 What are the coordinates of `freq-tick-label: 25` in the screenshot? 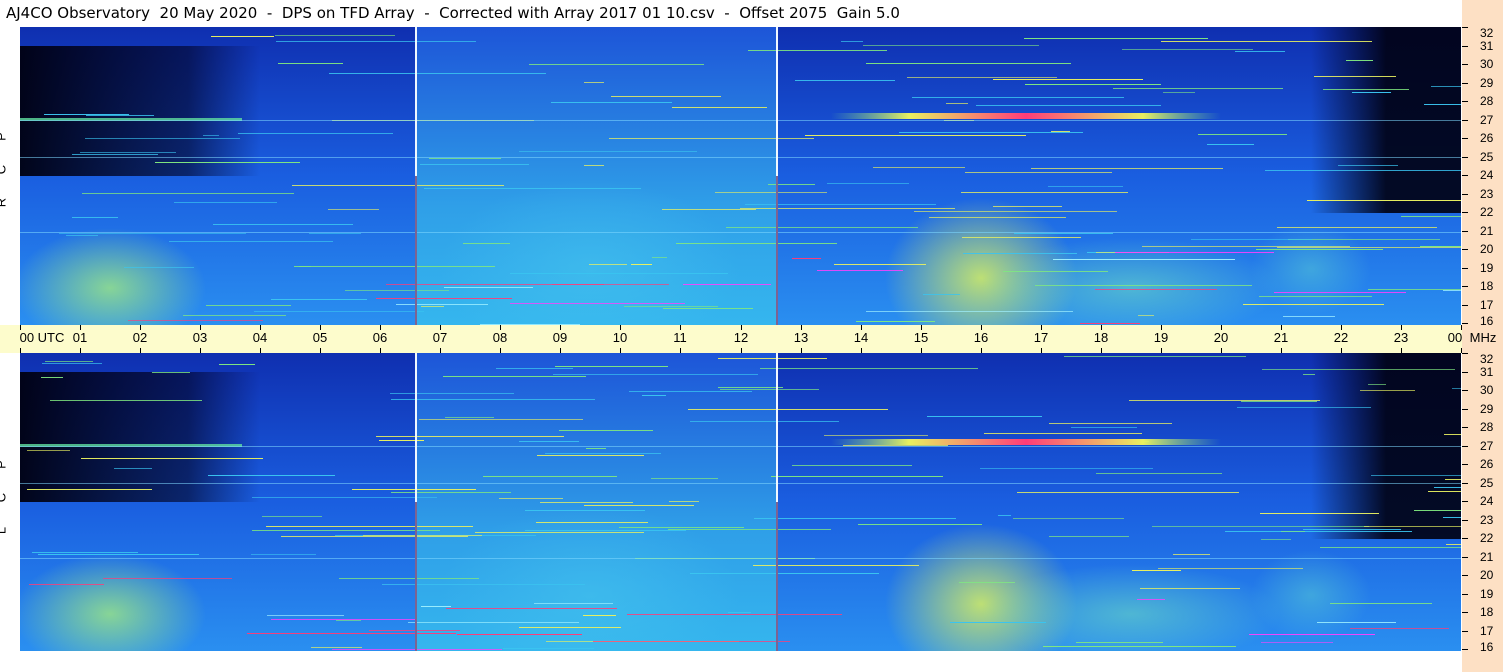 It's located at (1487, 483).